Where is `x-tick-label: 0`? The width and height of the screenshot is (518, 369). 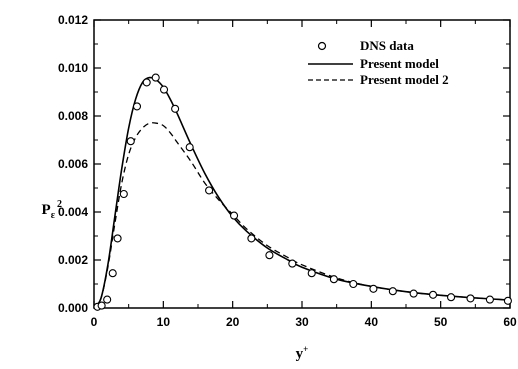 x-tick-label: 0 is located at coordinates (94, 322).